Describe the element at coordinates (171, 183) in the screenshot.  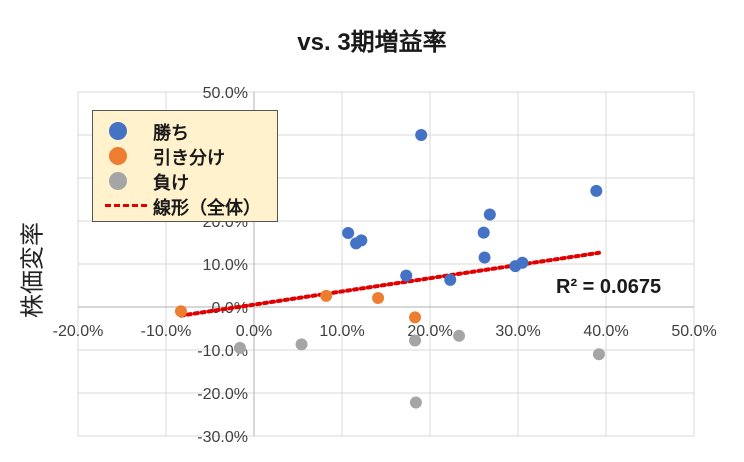
I see `legend-label-loss: 負け` at that location.